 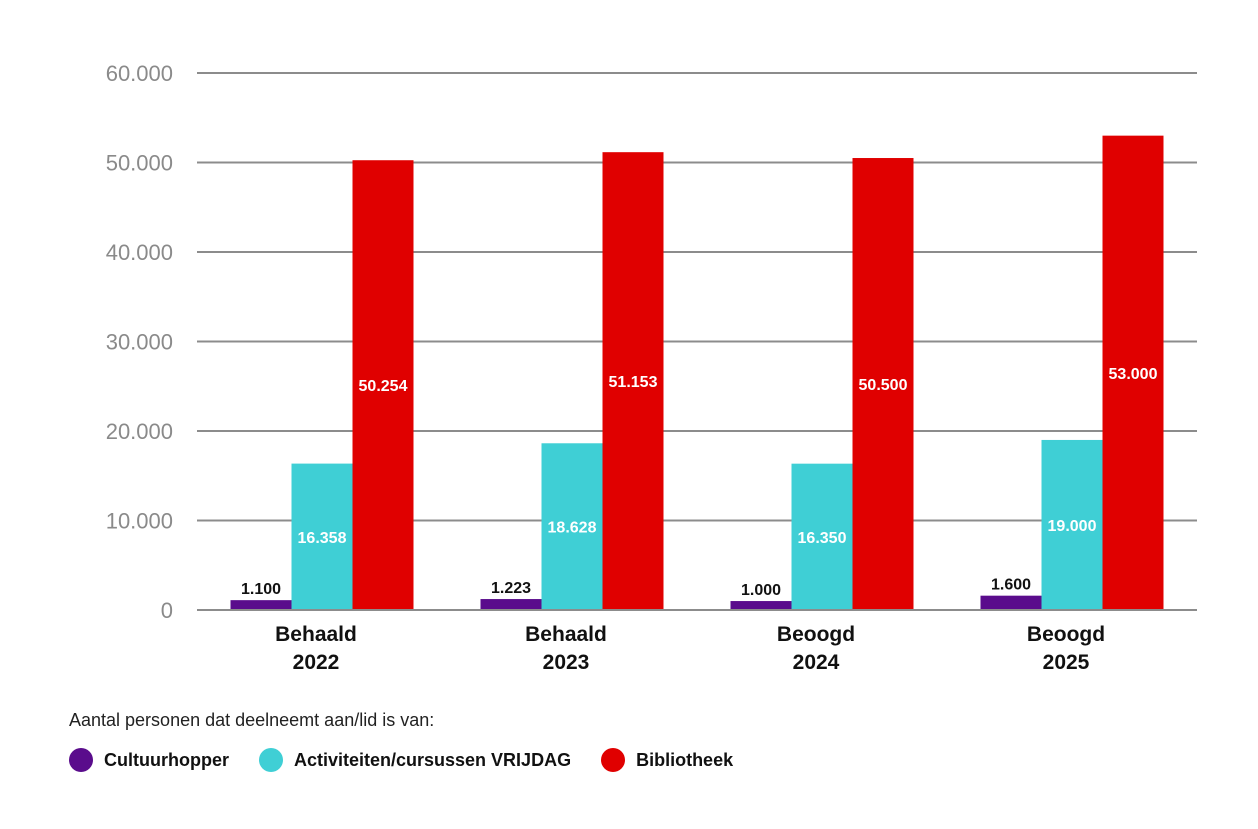 What do you see at coordinates (139, 431) in the screenshot?
I see `y-tick-label: 20.000` at bounding box center [139, 431].